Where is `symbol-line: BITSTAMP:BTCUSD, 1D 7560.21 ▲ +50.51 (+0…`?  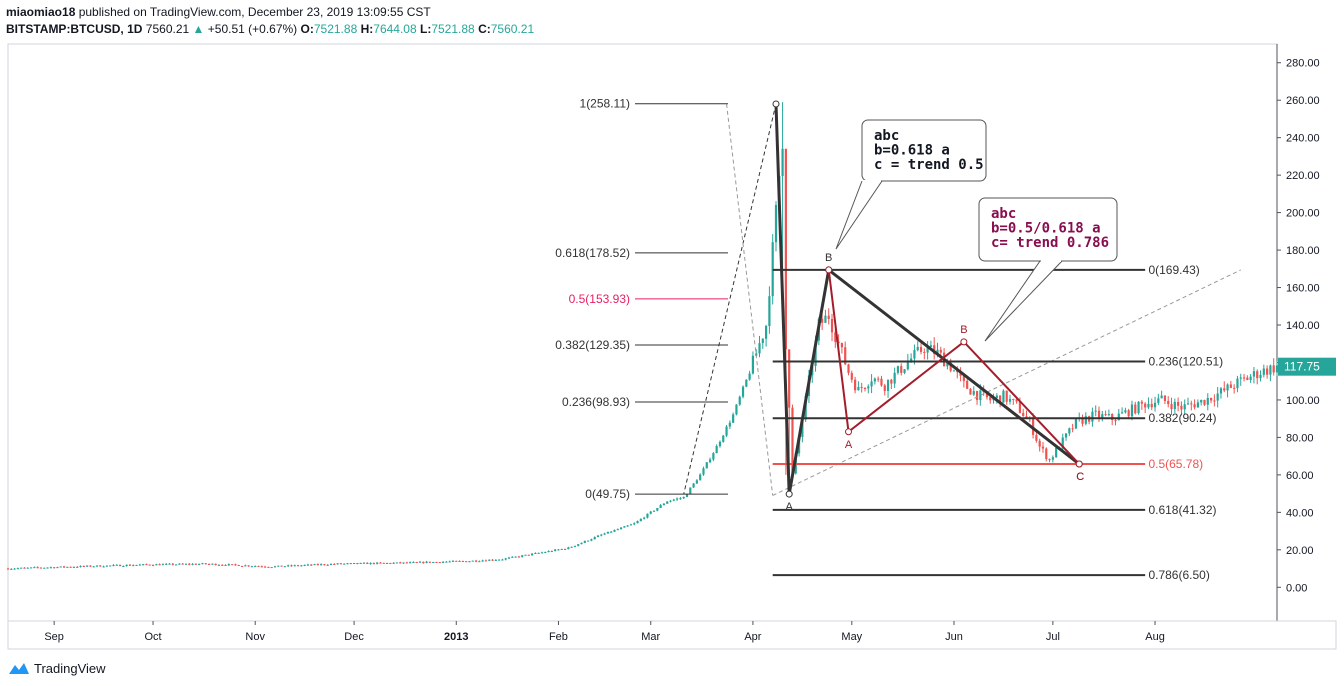
symbol-line: BITSTAMP:BTCUSD, 1D 7560.21 ▲ +50.51 (+0… is located at coordinates (671, 29).